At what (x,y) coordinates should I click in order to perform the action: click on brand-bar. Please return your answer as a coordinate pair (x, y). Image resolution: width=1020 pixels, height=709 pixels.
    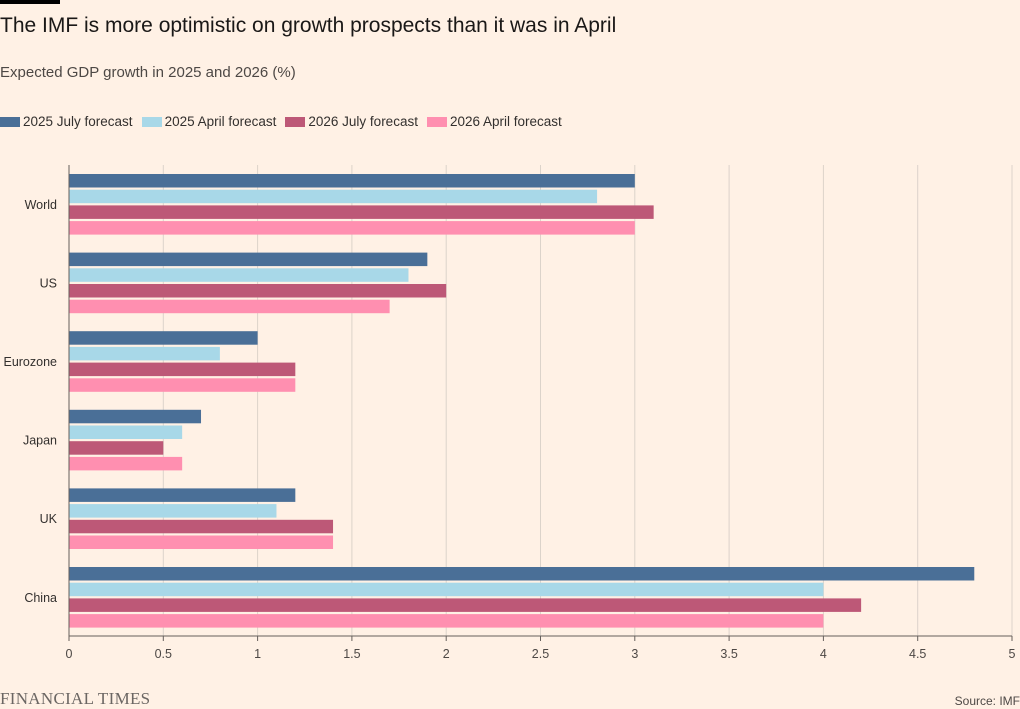
    Looking at the image, I should click on (30, 2).